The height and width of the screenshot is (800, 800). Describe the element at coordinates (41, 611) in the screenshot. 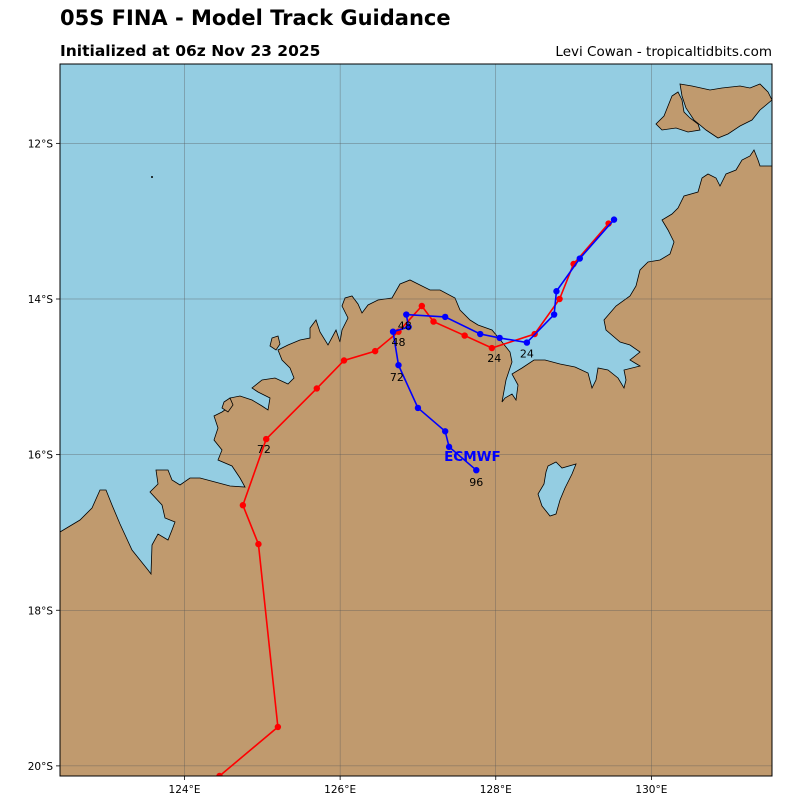

I see `lat-tick-label: 18°S` at that location.